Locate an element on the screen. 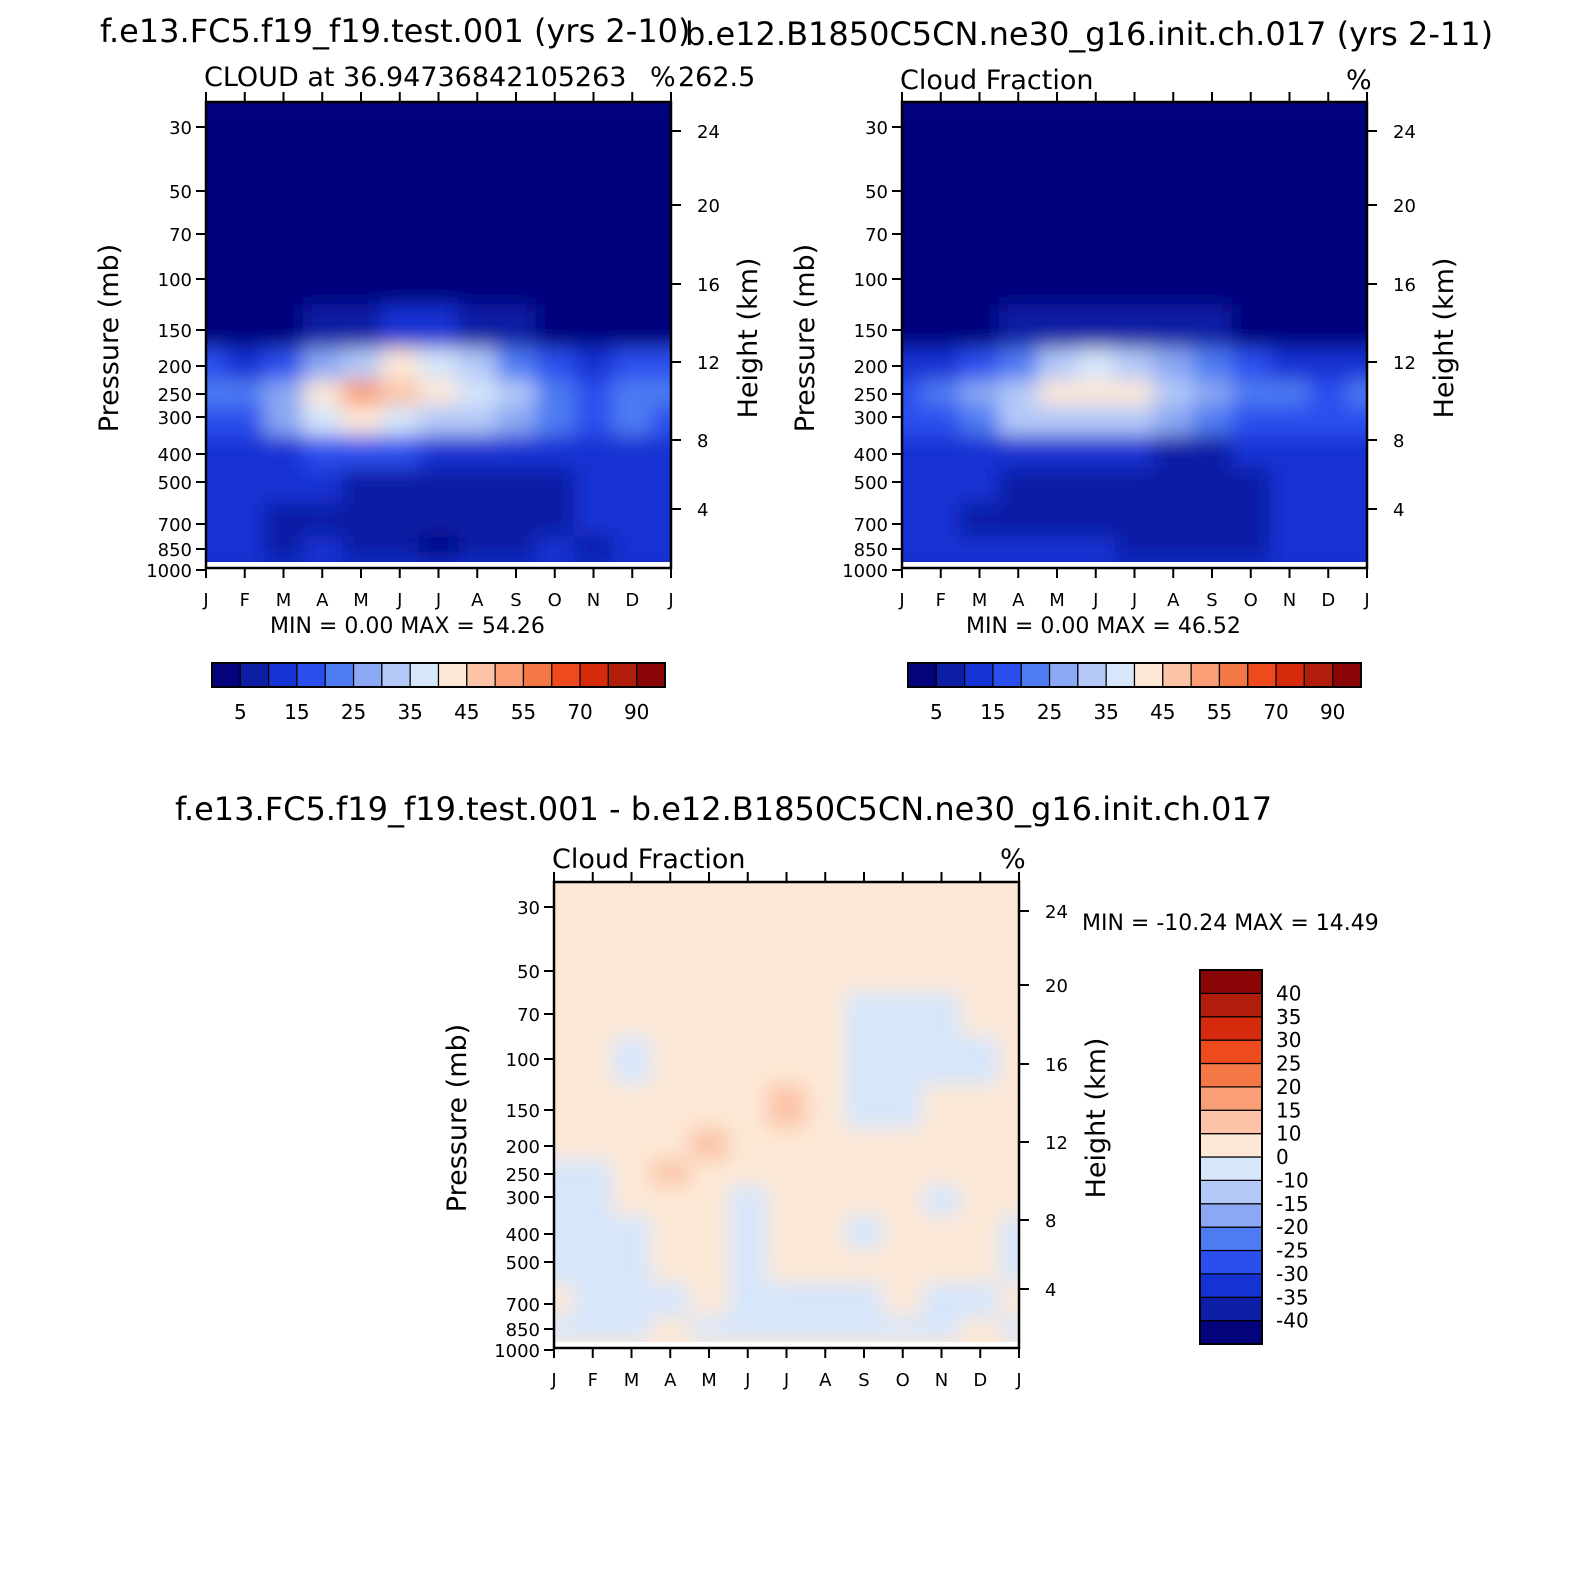 Image resolution: width=1580 pixels, height=1580 pixels. height-tick-label: 20 is located at coordinates (1056, 986).